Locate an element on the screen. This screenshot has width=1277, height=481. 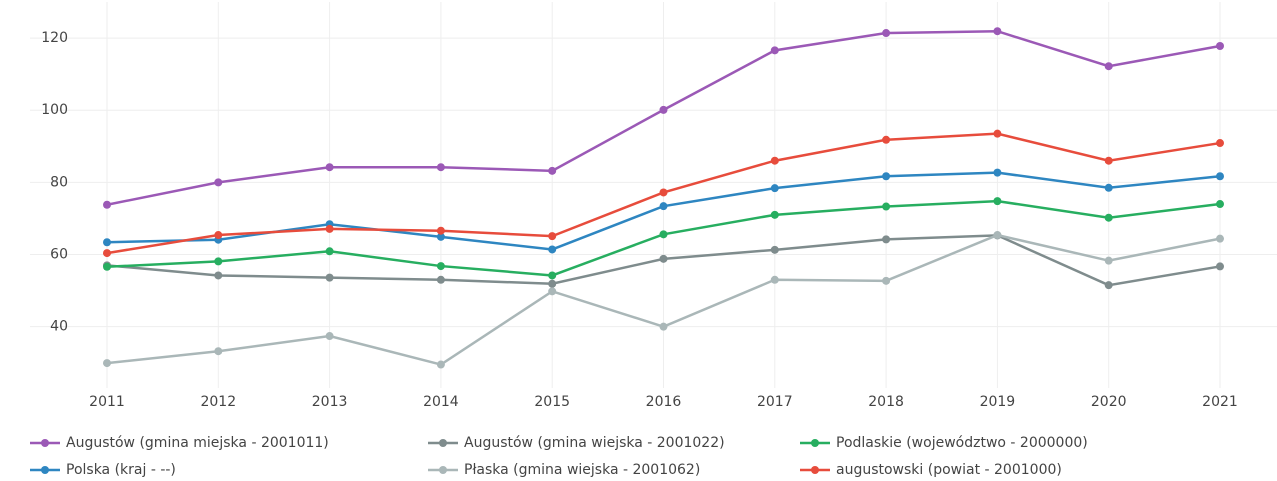
legend-label: Podlaskie (województwo - 2000000) is located at coordinates (962, 443).